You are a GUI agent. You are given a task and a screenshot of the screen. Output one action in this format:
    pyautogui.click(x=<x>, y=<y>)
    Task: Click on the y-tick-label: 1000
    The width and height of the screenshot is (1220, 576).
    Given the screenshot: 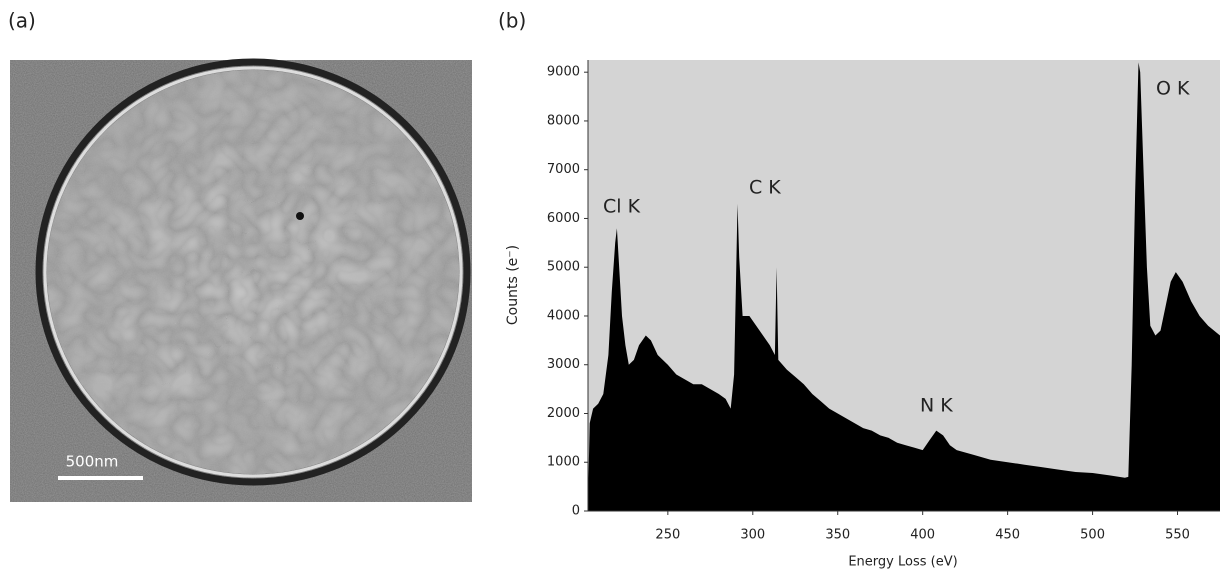 What is the action you would take?
    pyautogui.click(x=563, y=462)
    